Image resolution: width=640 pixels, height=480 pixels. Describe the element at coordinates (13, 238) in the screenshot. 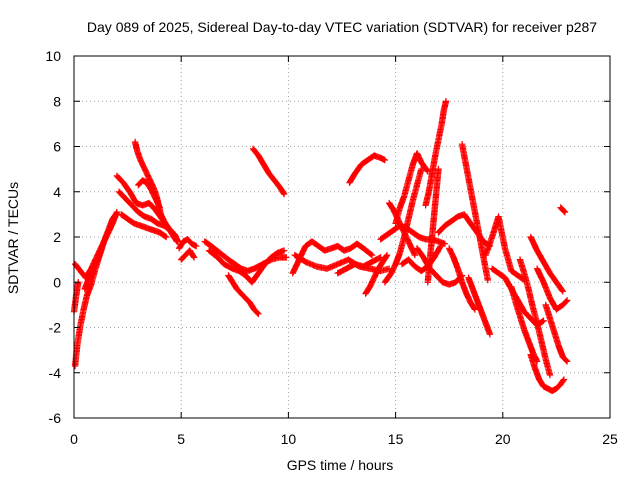

I see `y-axis-label: SDTVAR / TECUs` at that location.